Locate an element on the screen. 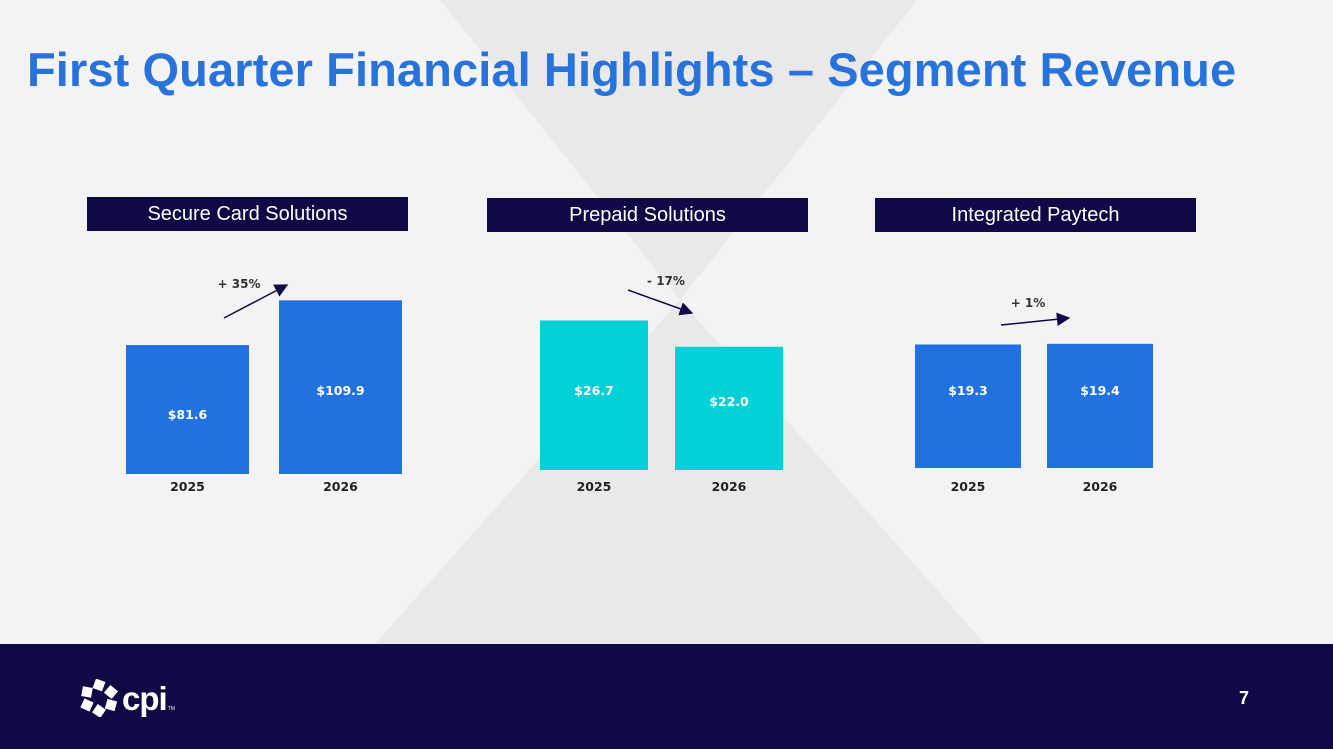 The image size is (1333, 749). prepaid-value-label-2025: $26.7 is located at coordinates (594, 390).